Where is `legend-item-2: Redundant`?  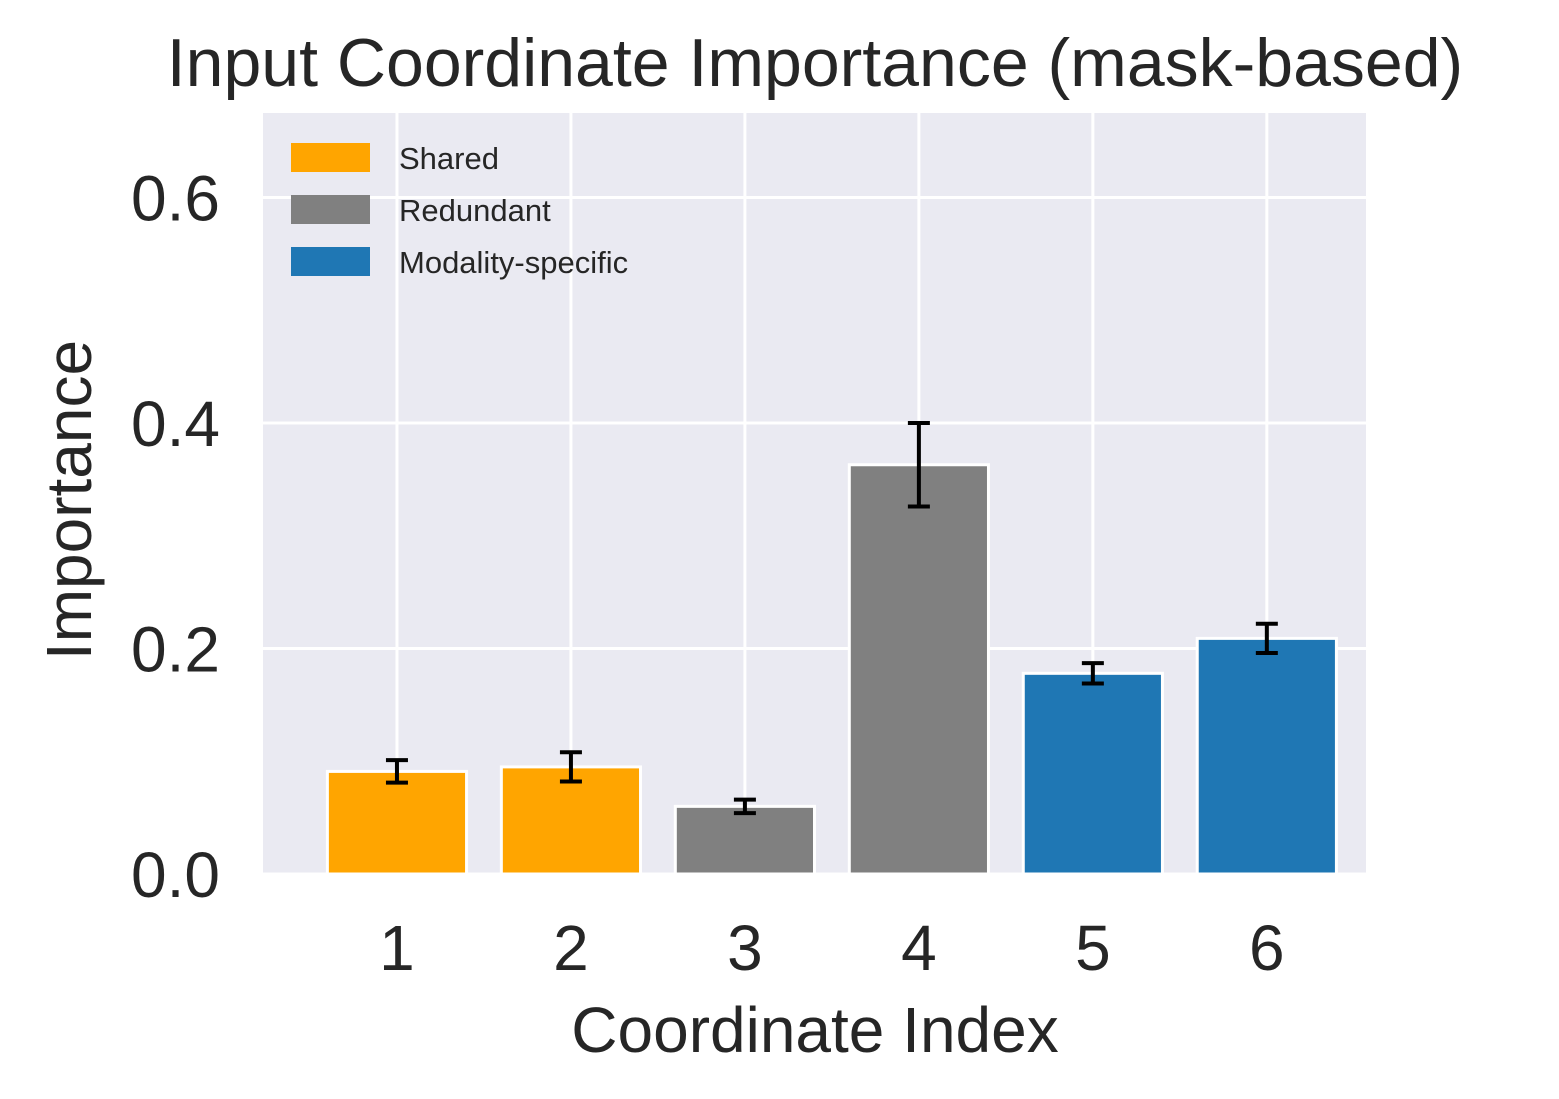 legend-item-2: Redundant is located at coordinates (421, 210).